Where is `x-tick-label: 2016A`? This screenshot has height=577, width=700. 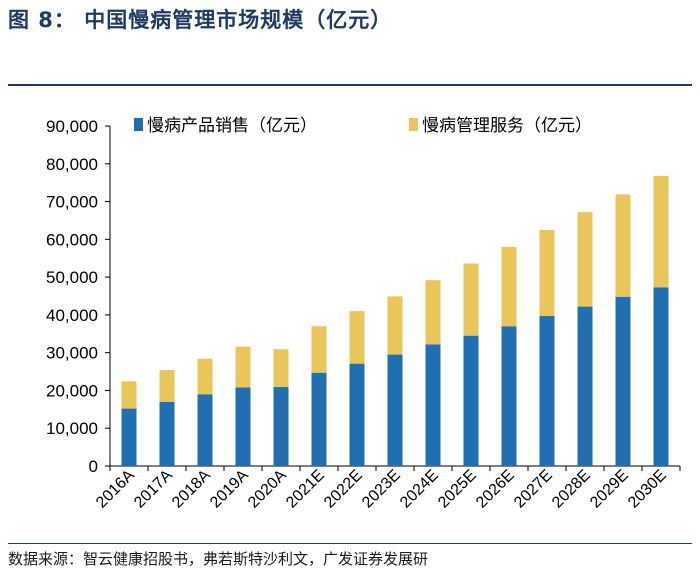 x-tick-label: 2016A is located at coordinates (115, 489).